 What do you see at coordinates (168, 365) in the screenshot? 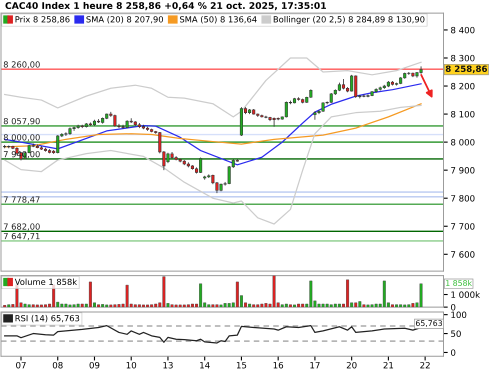
I see `x-tick-label: 13` at bounding box center [168, 365].